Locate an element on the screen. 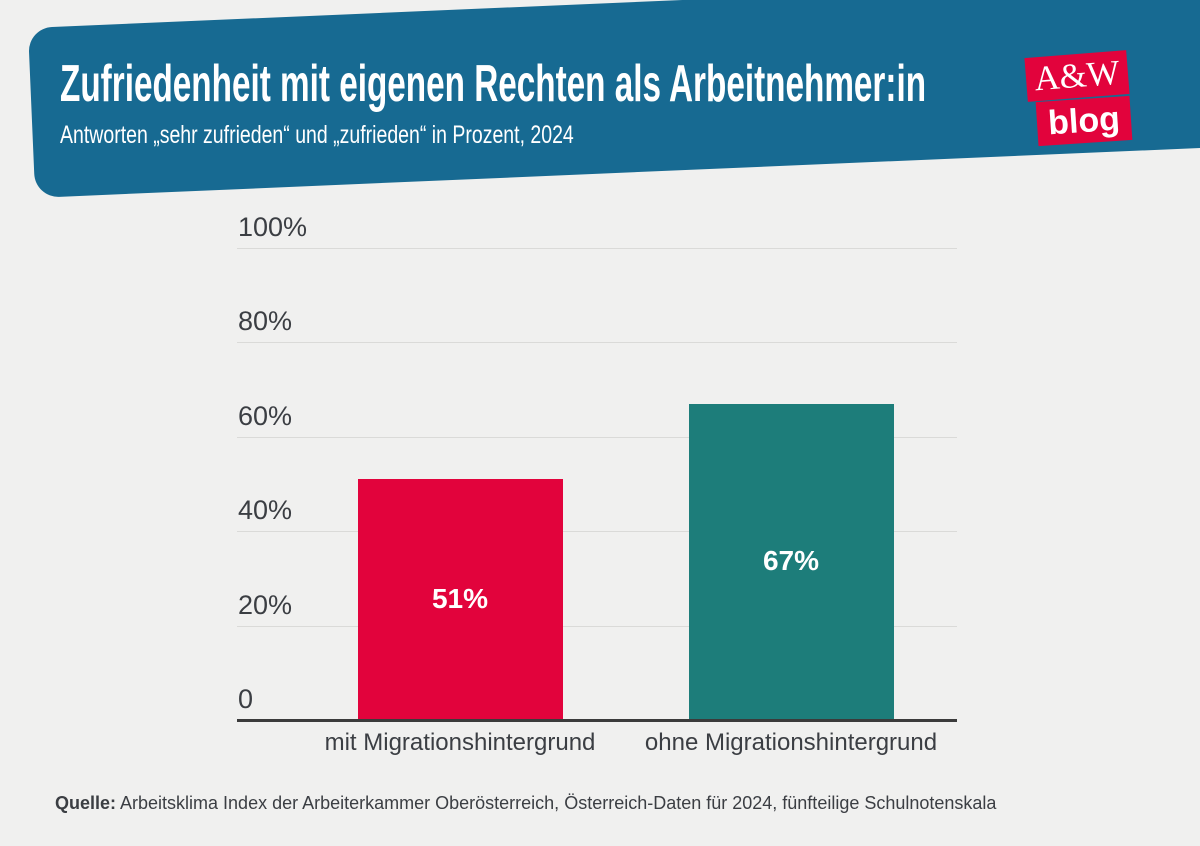 This screenshot has width=1200, height=846. aw-logo-top-box: A&W is located at coordinates (1077, 76).